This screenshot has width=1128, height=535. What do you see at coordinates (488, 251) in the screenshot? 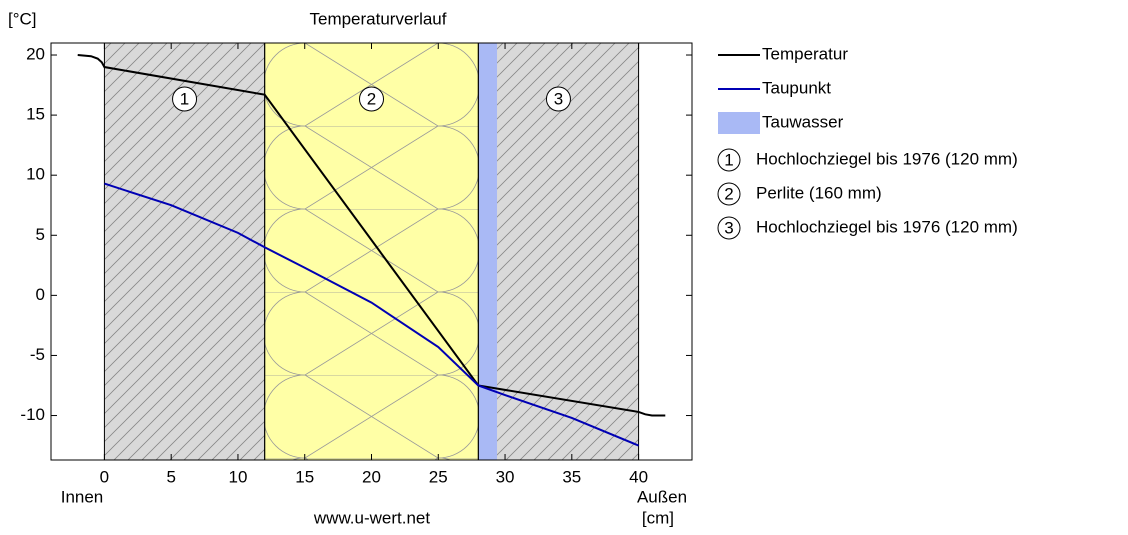
I see `condensation` at bounding box center [488, 251].